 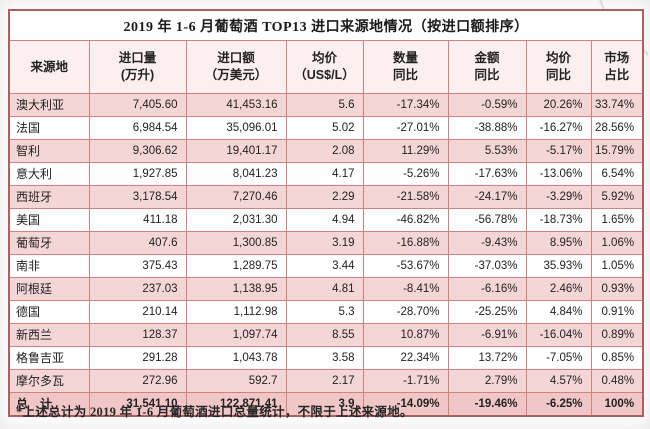 I want to click on value-cell: 3.9, so click(x=324, y=404).